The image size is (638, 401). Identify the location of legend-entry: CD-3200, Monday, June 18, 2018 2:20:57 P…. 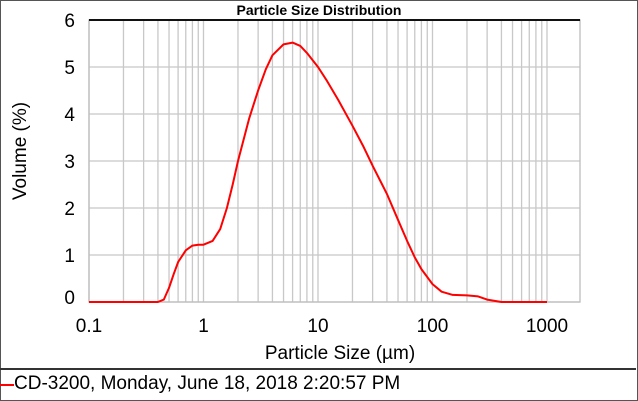
(207, 383).